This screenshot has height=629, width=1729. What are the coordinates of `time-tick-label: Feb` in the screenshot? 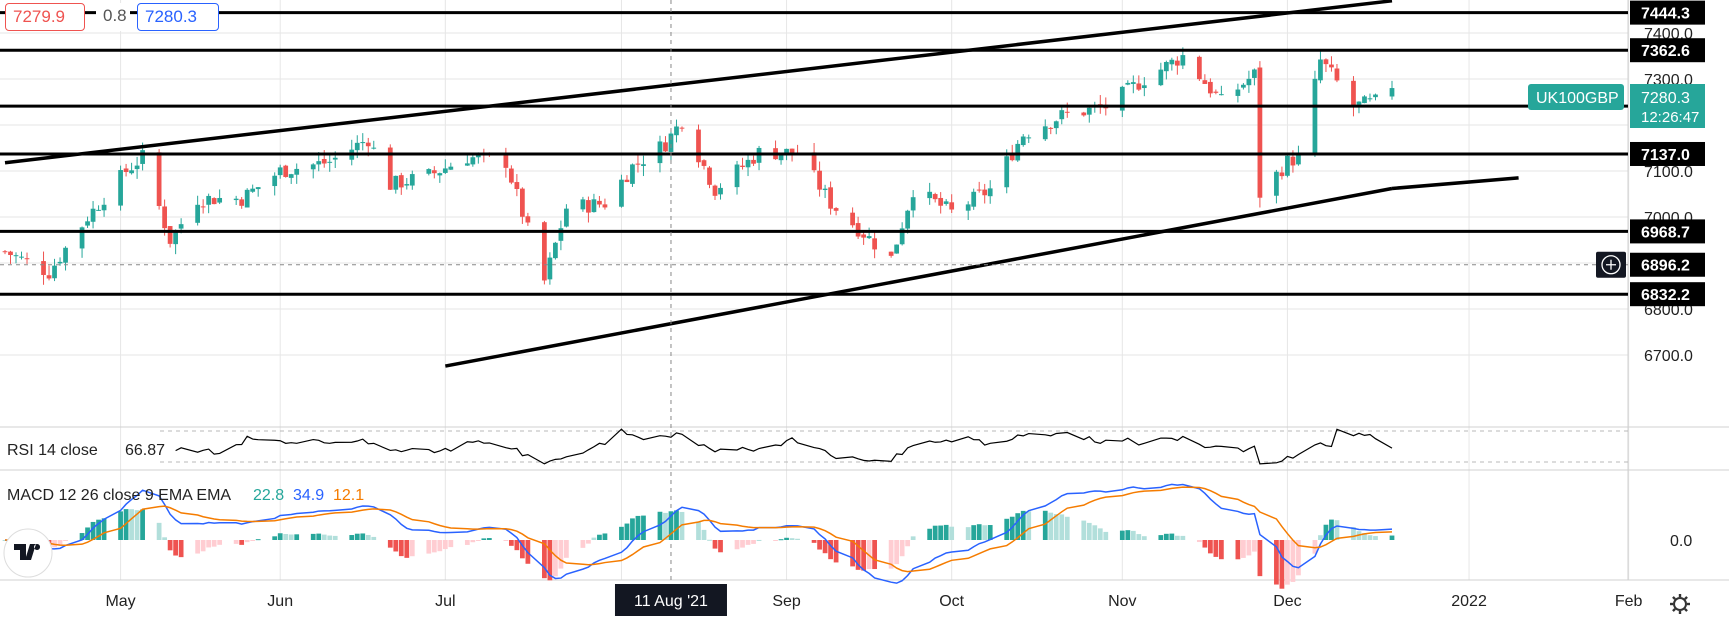 It's located at (1629, 601).